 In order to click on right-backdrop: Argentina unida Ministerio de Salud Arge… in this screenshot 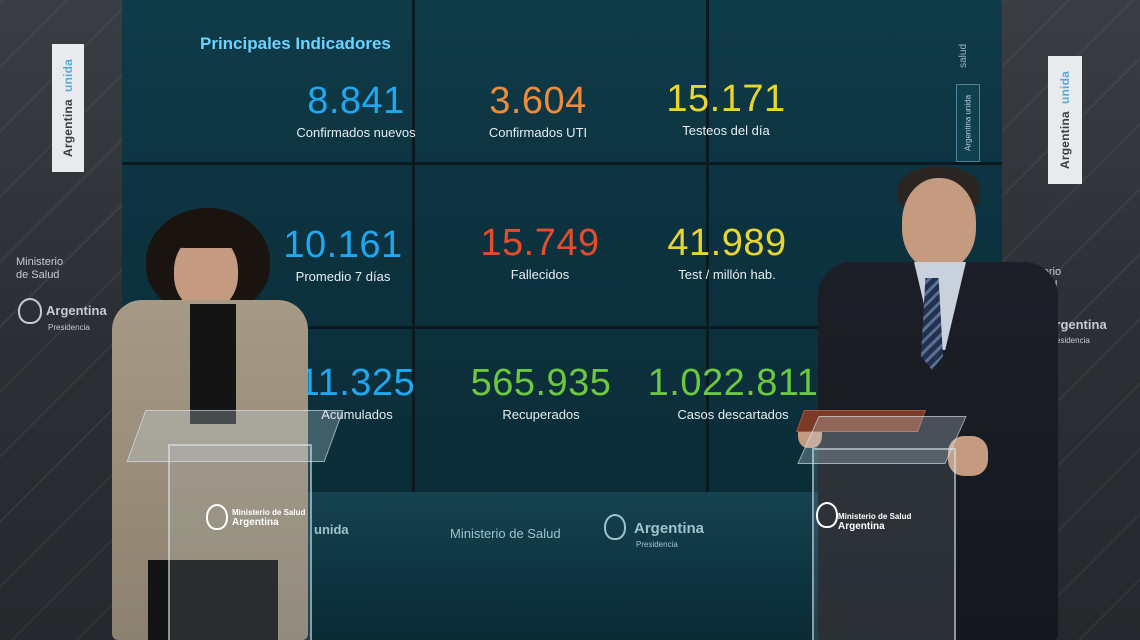, I will do `click(1071, 320)`.